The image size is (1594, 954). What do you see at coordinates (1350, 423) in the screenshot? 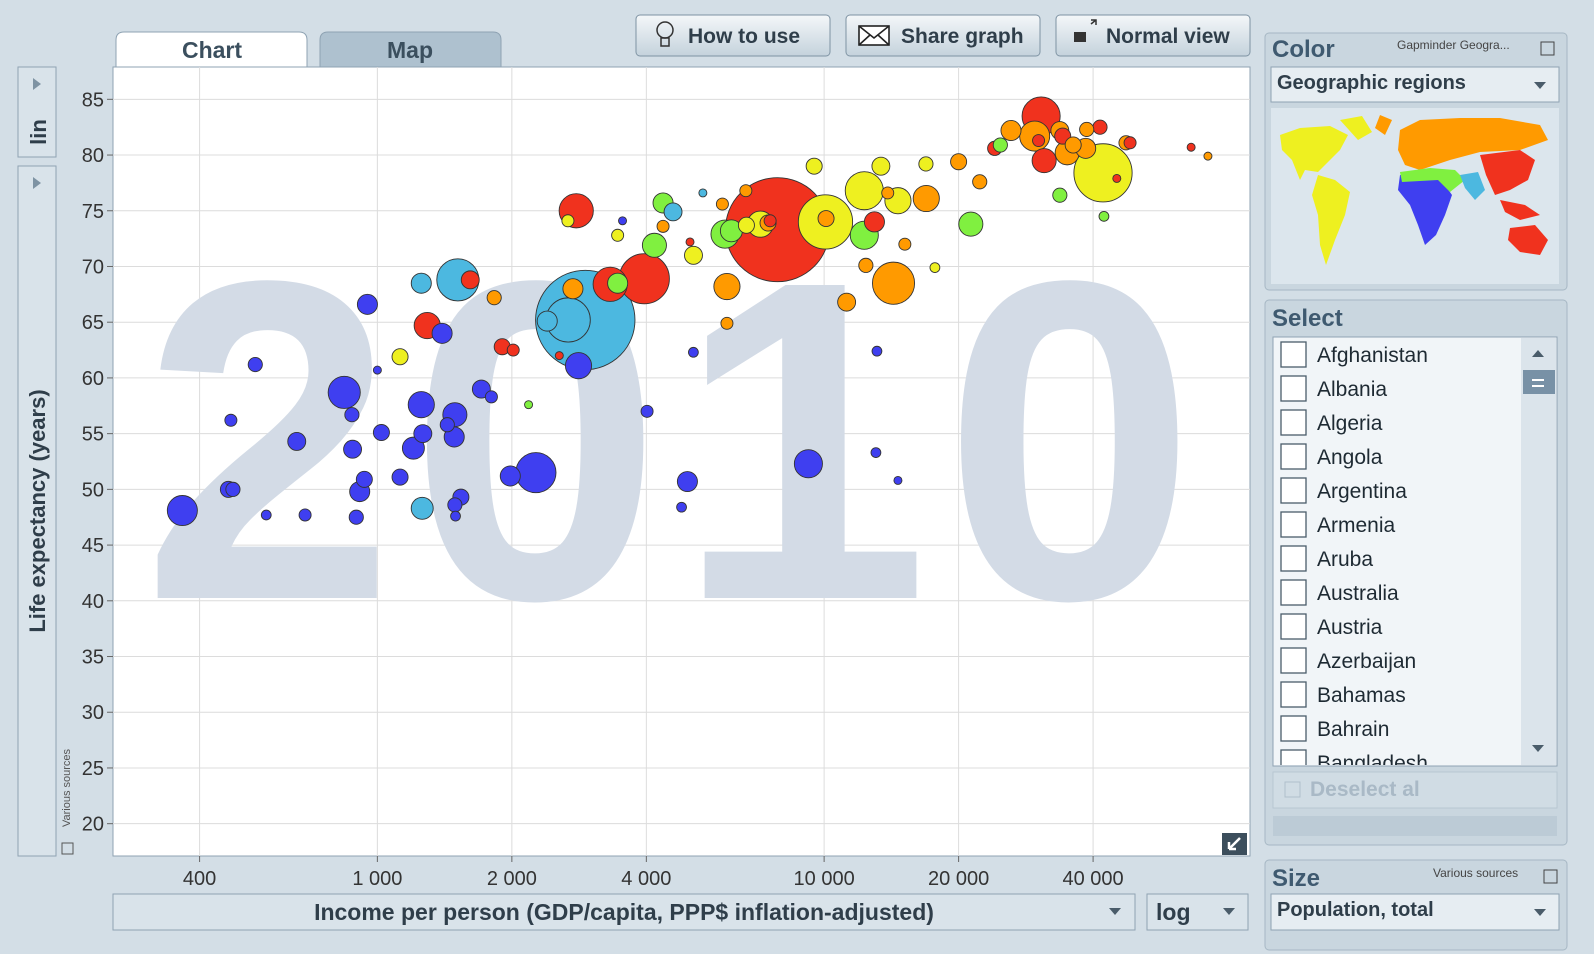
I see `country-name: Algeria` at bounding box center [1350, 423].